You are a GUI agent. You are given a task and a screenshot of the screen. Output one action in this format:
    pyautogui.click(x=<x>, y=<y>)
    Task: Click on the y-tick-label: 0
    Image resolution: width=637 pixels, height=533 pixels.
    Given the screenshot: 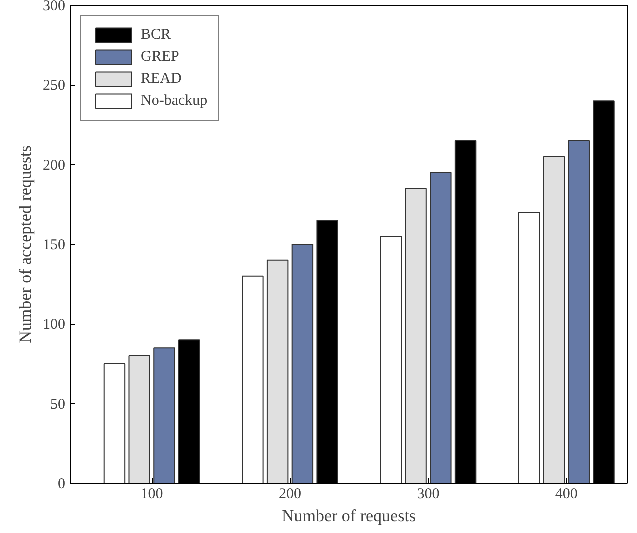 What is the action you would take?
    pyautogui.click(x=62, y=484)
    